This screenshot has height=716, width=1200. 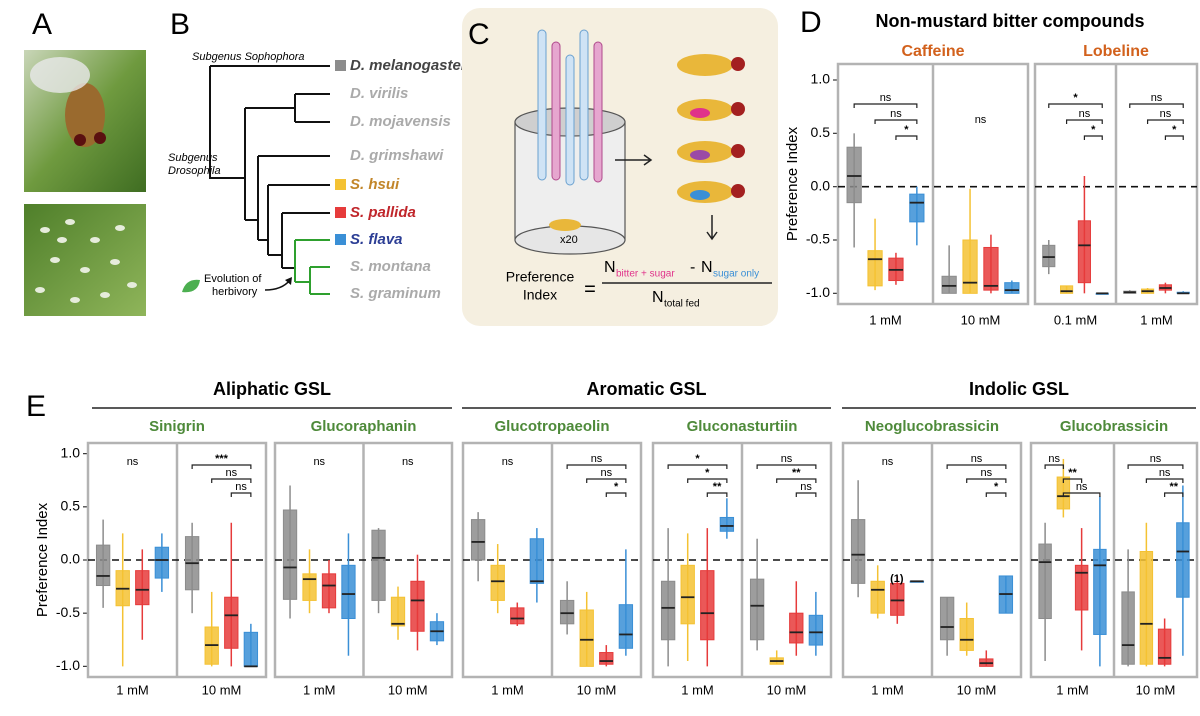 I want to click on y-tick-label: 0.5, so click(x=821, y=132).